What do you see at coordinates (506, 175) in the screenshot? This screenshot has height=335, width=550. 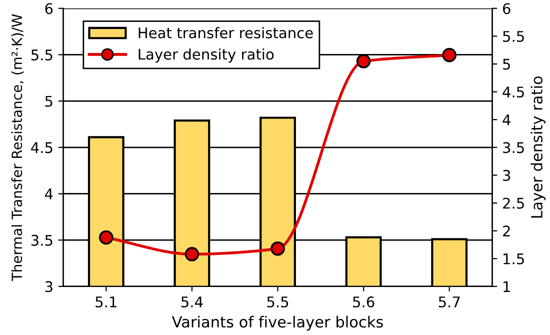 I see `y2-tick-label: 3` at bounding box center [506, 175].